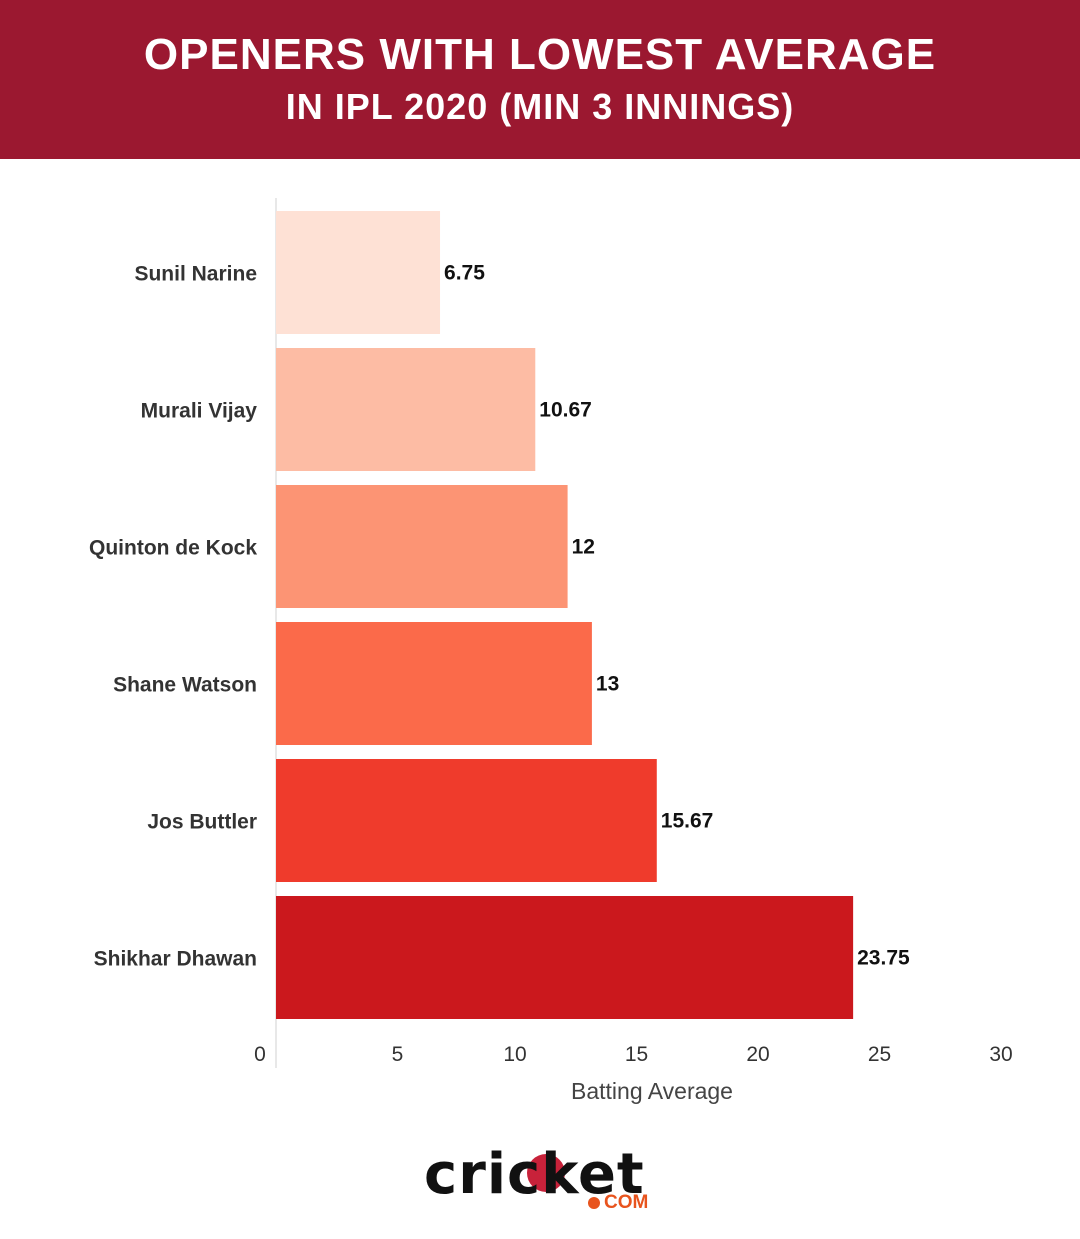 Image resolution: width=1080 pixels, height=1239 pixels. I want to click on logo-dot-icon, so click(594, 1203).